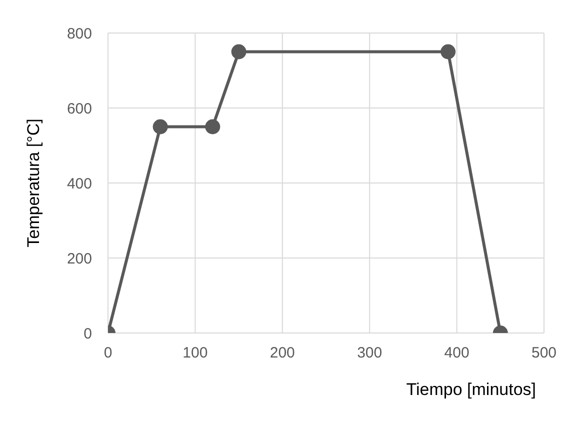  What do you see at coordinates (544, 353) in the screenshot?
I see `x-tick-label: 500` at bounding box center [544, 353].